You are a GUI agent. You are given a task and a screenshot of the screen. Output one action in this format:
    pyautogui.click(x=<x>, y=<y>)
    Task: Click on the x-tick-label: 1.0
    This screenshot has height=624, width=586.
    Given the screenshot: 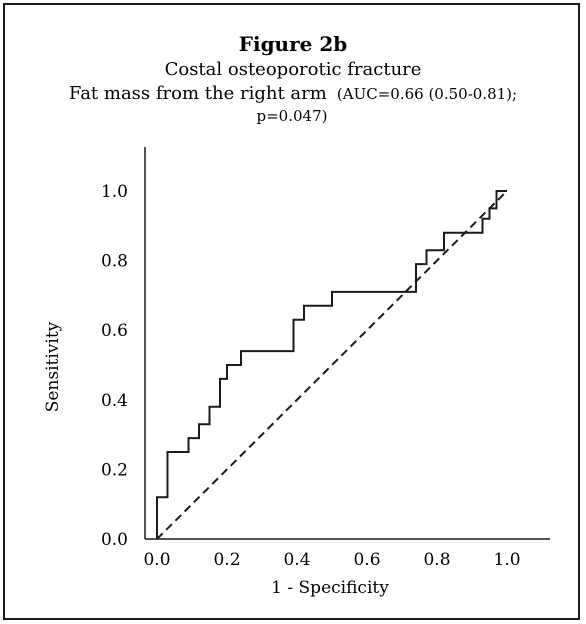 What is the action you would take?
    pyautogui.click(x=506, y=560)
    